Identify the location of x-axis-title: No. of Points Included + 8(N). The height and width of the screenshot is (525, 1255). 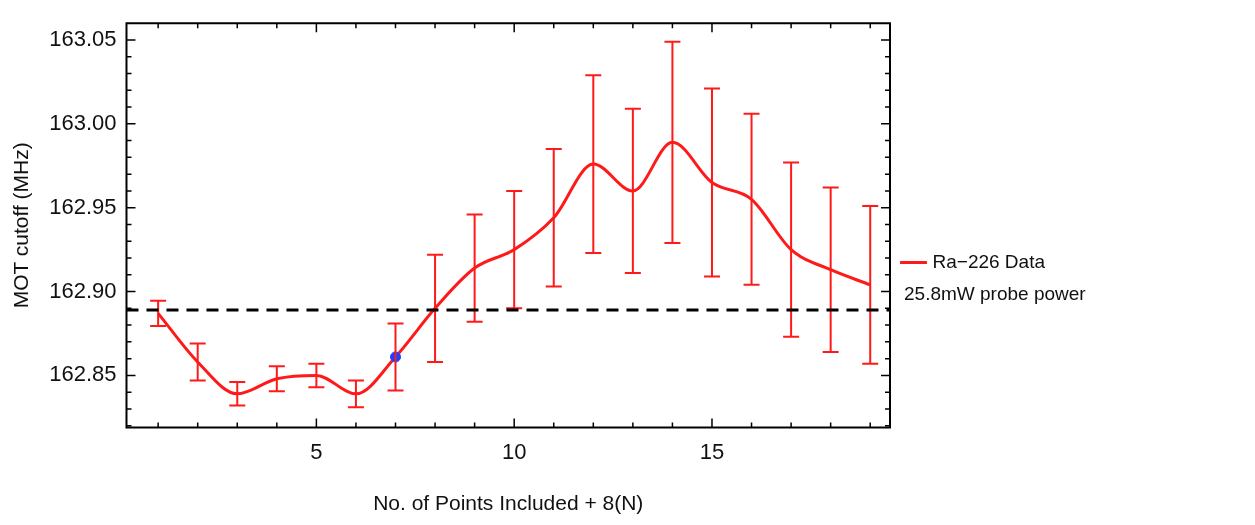
(508, 503).